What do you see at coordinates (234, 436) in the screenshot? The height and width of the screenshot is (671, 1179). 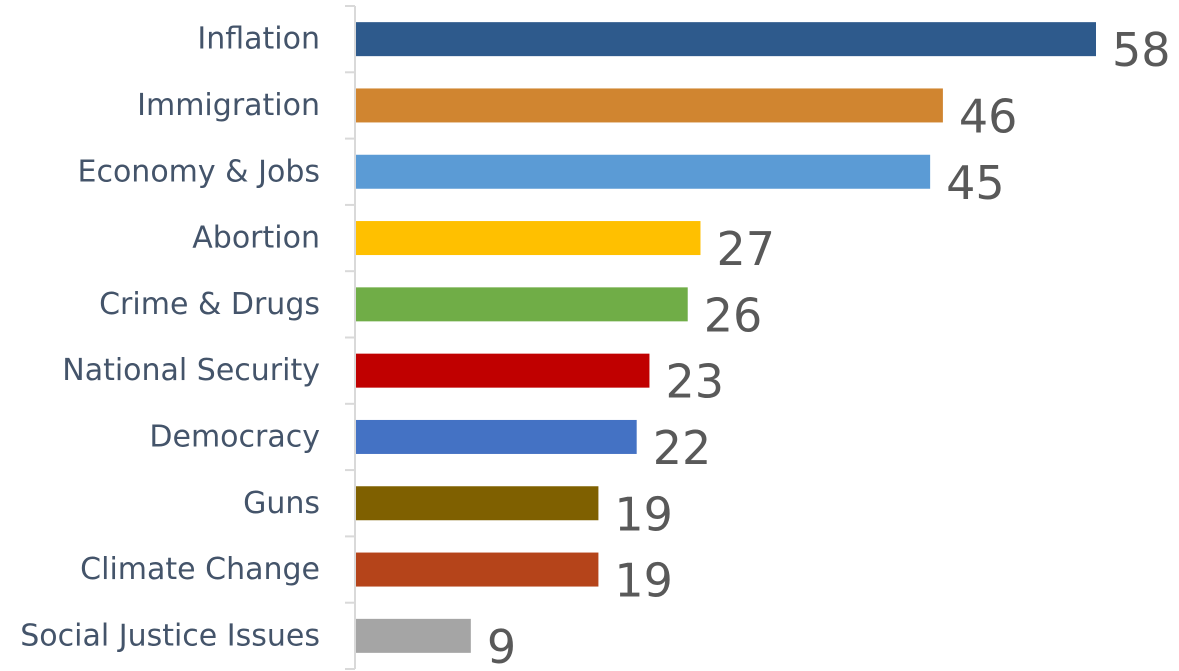 I see `category-label: Democracy` at bounding box center [234, 436].